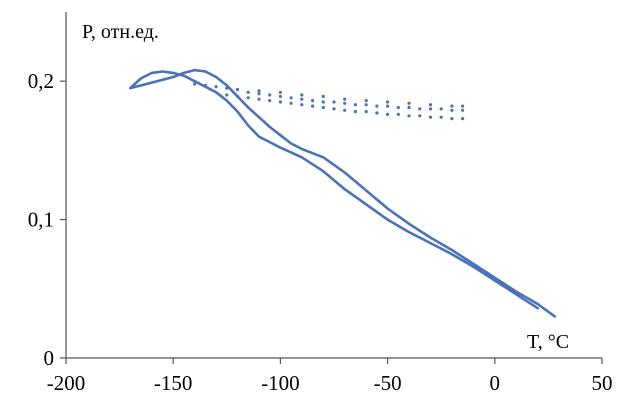 The image size is (619, 401). Describe the element at coordinates (280, 383) in the screenshot. I see `x-tick-label: -100` at that location.